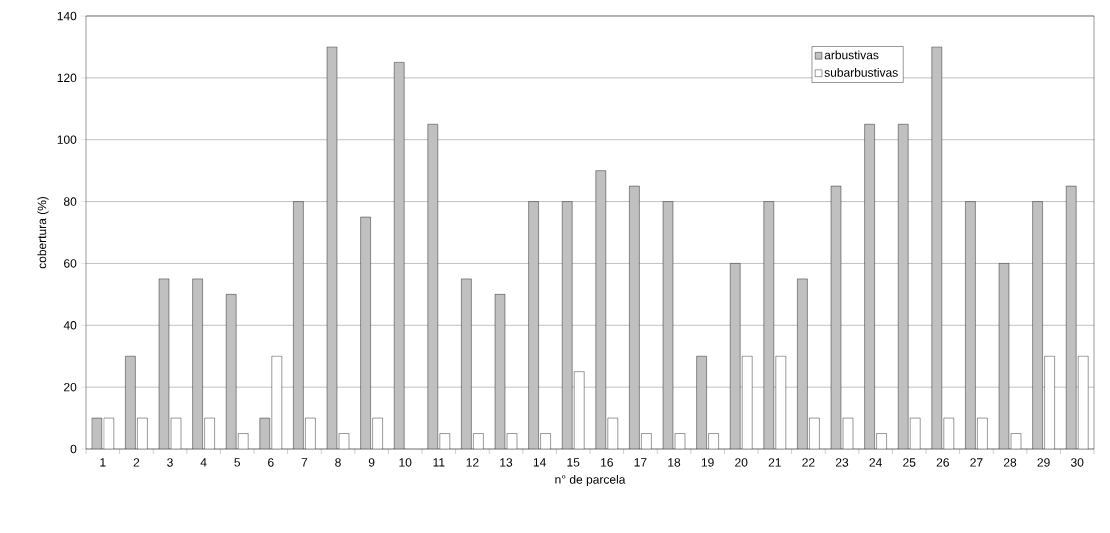 Image resolution: width=1110 pixels, height=533 pixels. What do you see at coordinates (1010, 462) in the screenshot?
I see `x-tick-label: 28` at bounding box center [1010, 462].